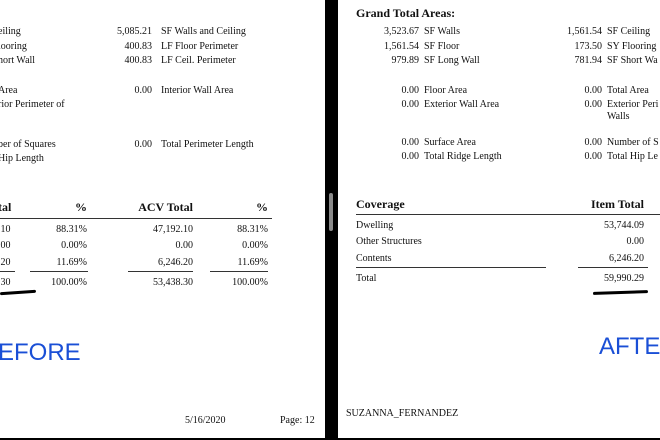 The height and width of the screenshot is (440, 660). Describe the element at coordinates (632, 46) in the screenshot. I see `area-label: SY Flooring` at that location.